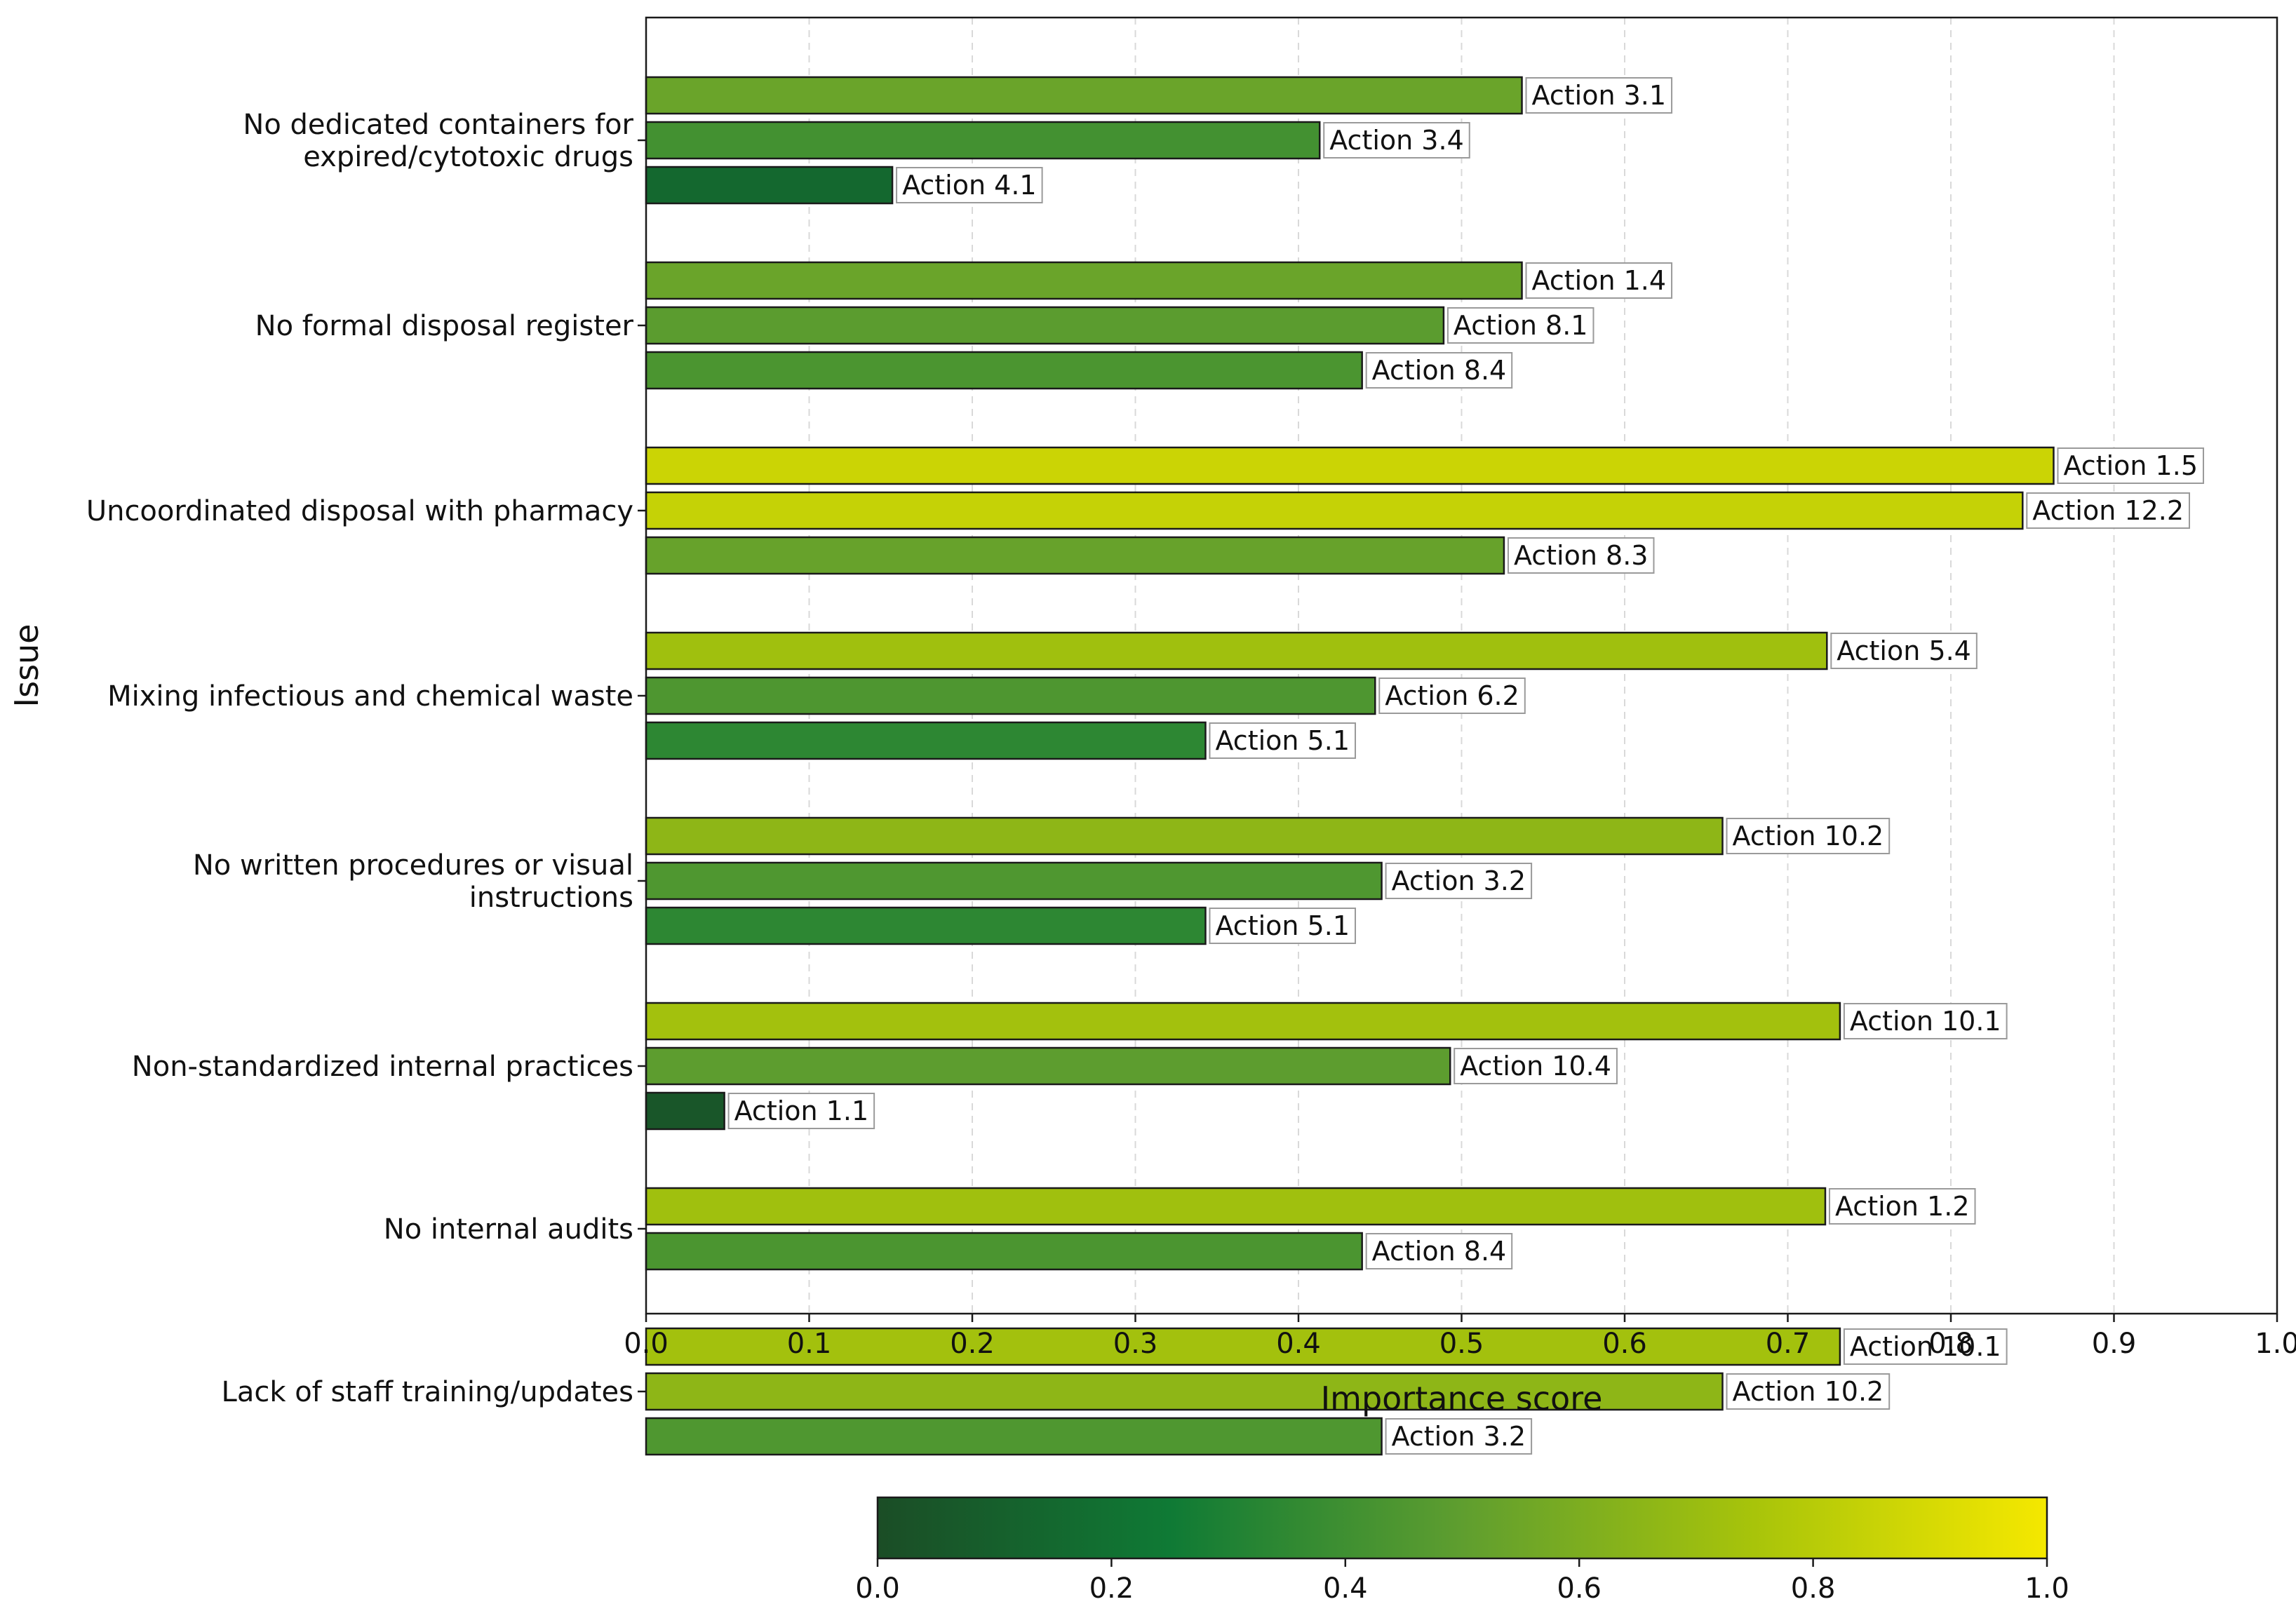  I want to click on bar-data-label: Action 1.1, so click(801, 1111).